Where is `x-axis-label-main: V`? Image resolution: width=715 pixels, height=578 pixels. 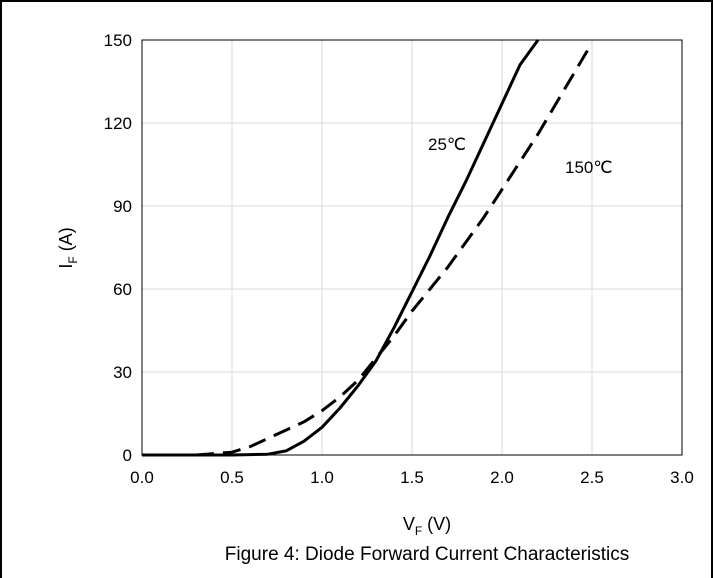 x-axis-label-main: V is located at coordinates (409, 524).